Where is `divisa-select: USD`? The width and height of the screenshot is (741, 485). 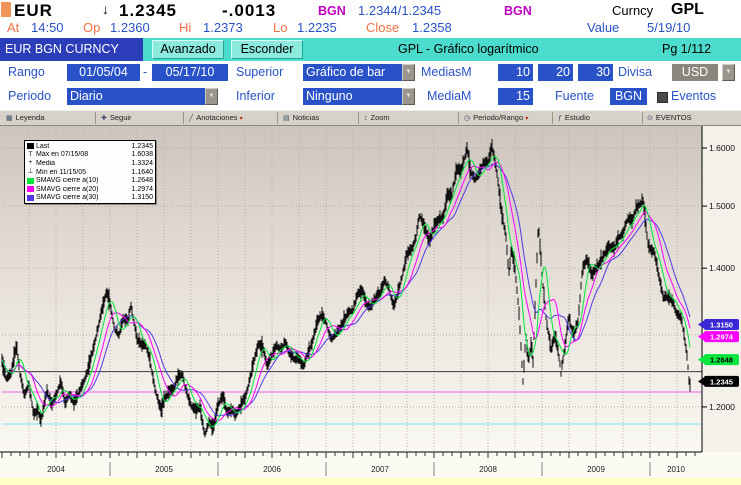 divisa-select: USD is located at coordinates (695, 72).